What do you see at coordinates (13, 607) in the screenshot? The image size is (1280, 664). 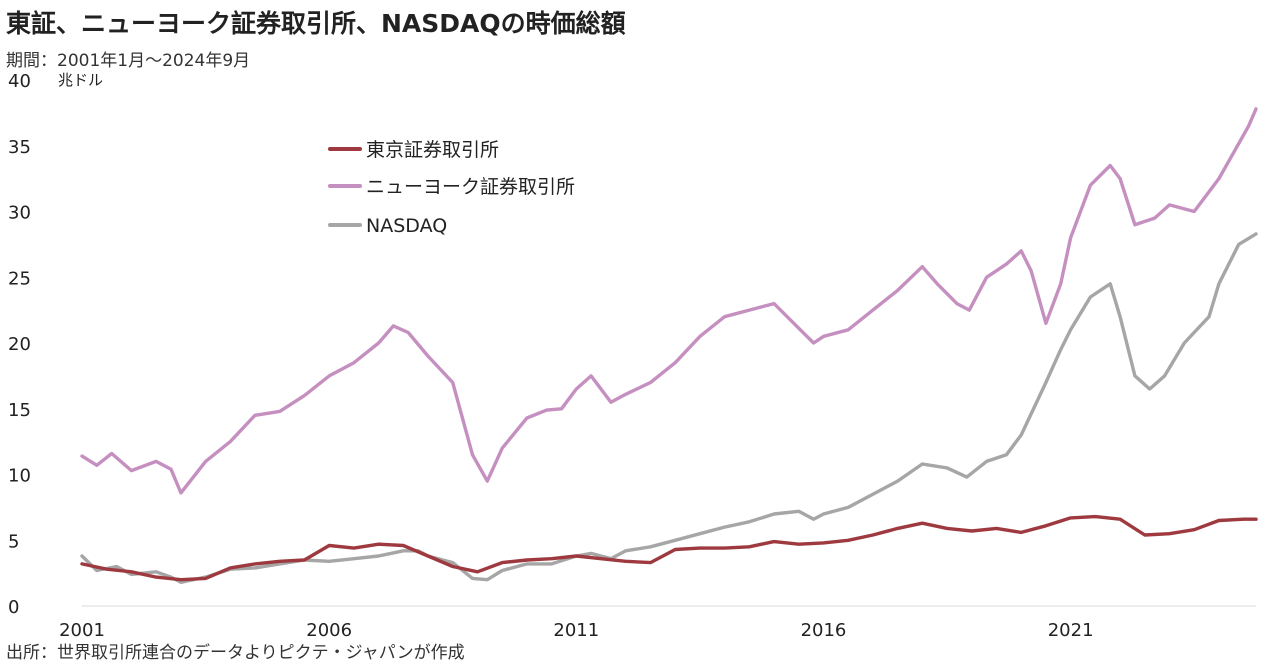 I see `y-tick-label: 0` at bounding box center [13, 607].